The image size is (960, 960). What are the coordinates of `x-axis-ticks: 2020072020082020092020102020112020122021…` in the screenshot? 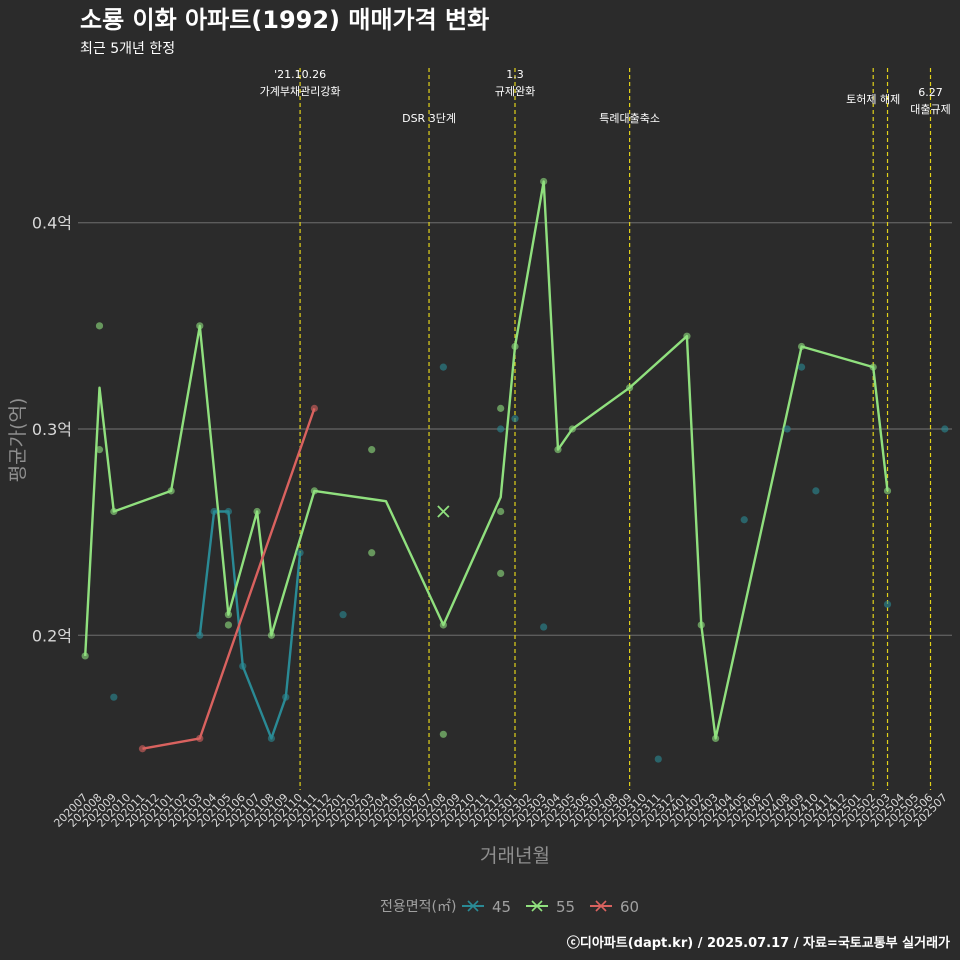 It's located at (500, 810).